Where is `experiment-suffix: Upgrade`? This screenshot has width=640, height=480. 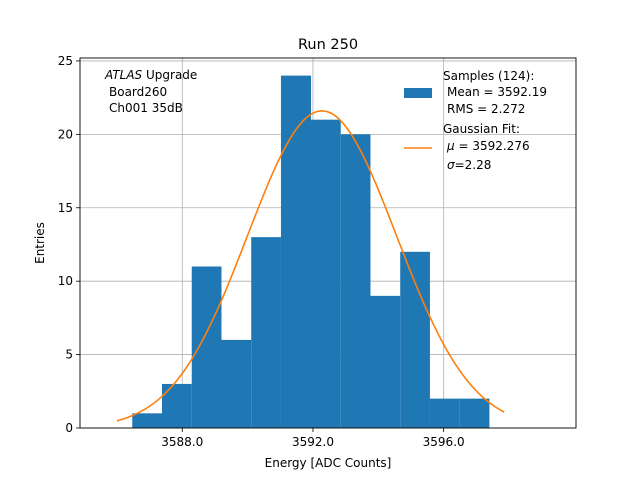 experiment-suffix: Upgrade is located at coordinates (169, 75).